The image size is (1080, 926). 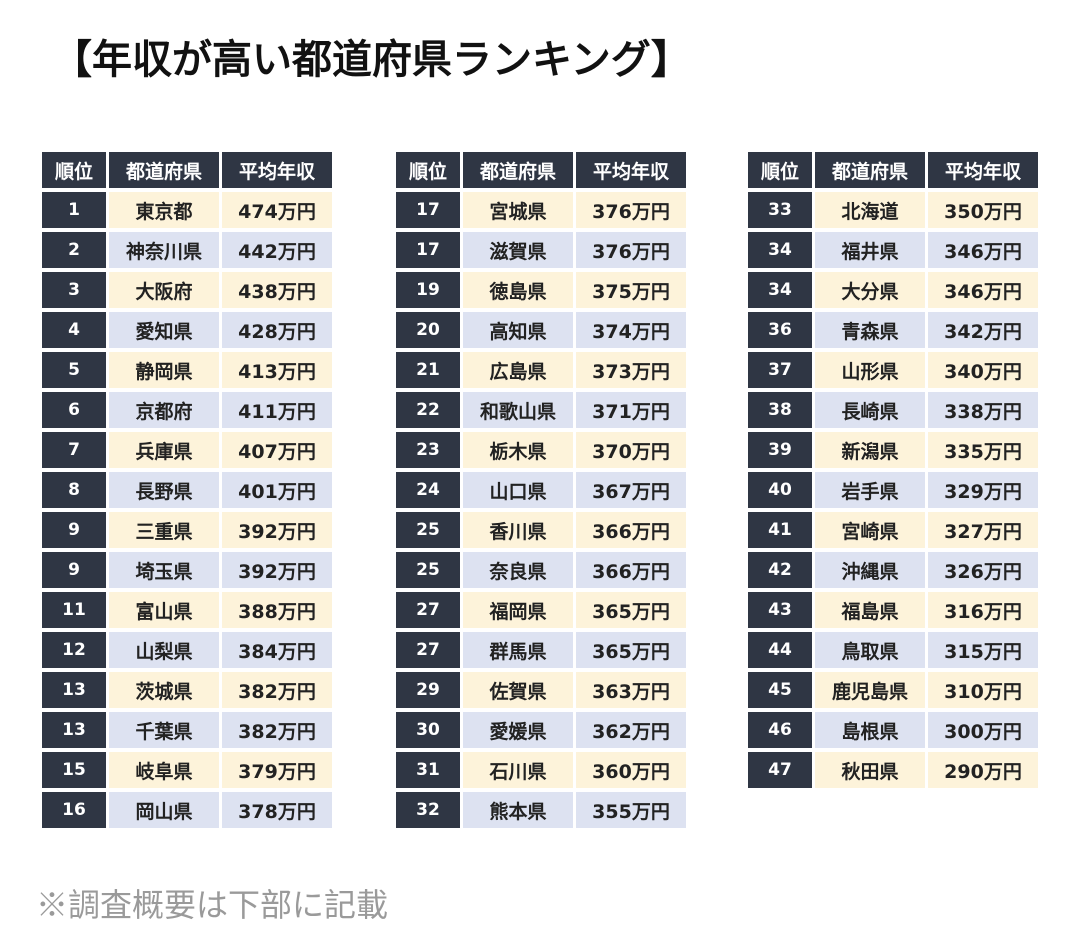 I want to click on rank-cell: 1, so click(x=74, y=210).